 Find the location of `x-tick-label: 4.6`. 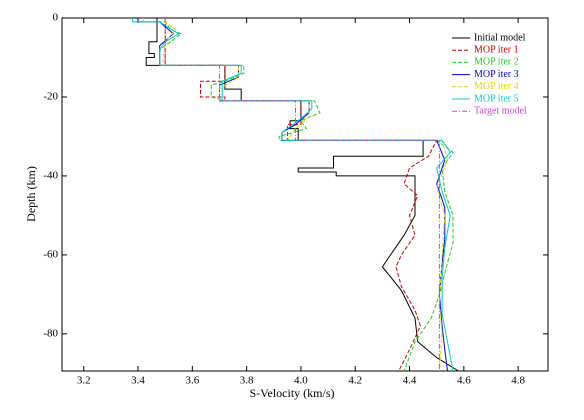

x-tick-label: 4.6 is located at coordinates (464, 381).